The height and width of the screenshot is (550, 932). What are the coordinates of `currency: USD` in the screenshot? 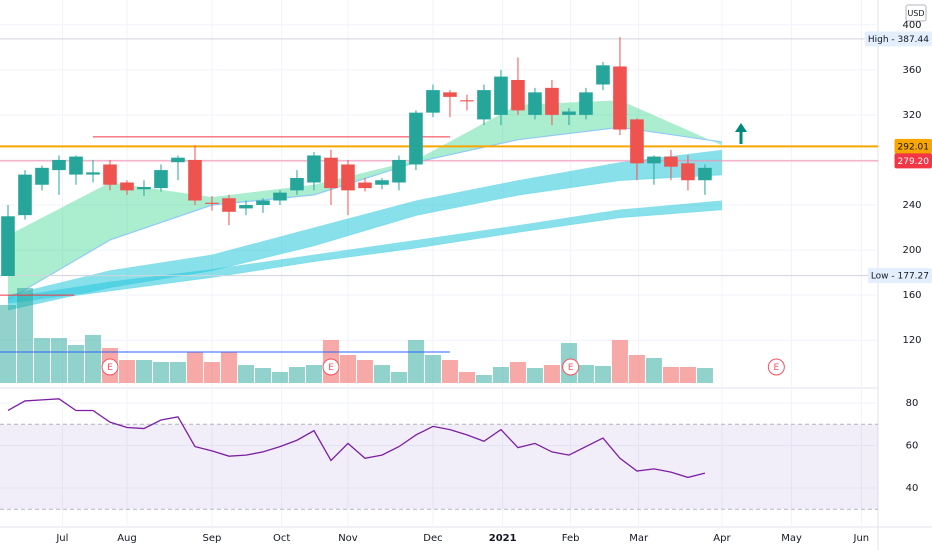 It's located at (915, 13).